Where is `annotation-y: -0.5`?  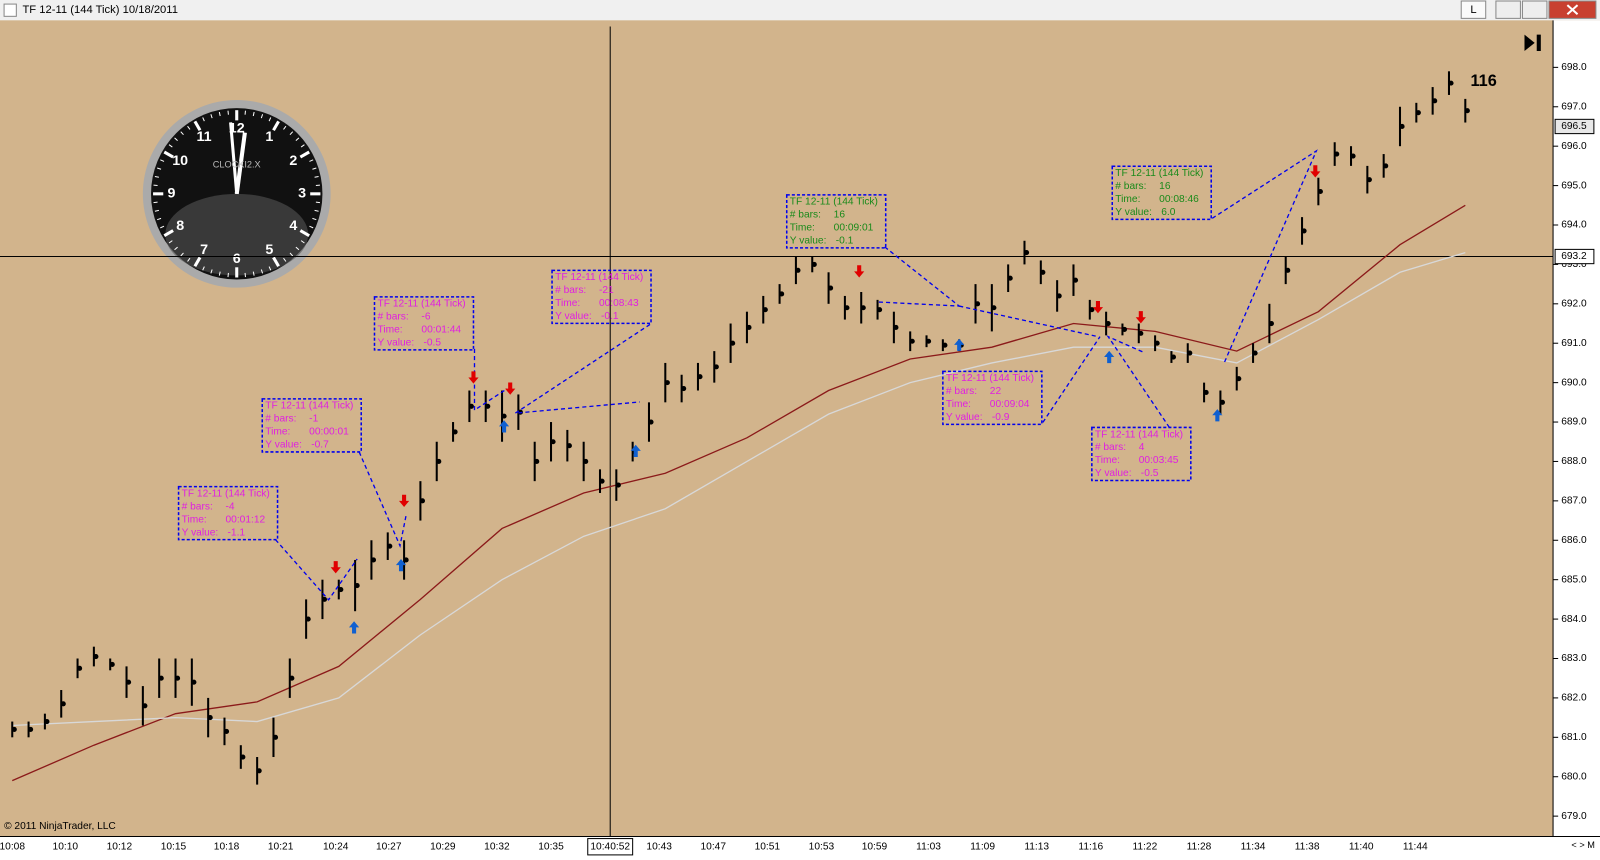 annotation-y: -0.5 is located at coordinates (1150, 473).